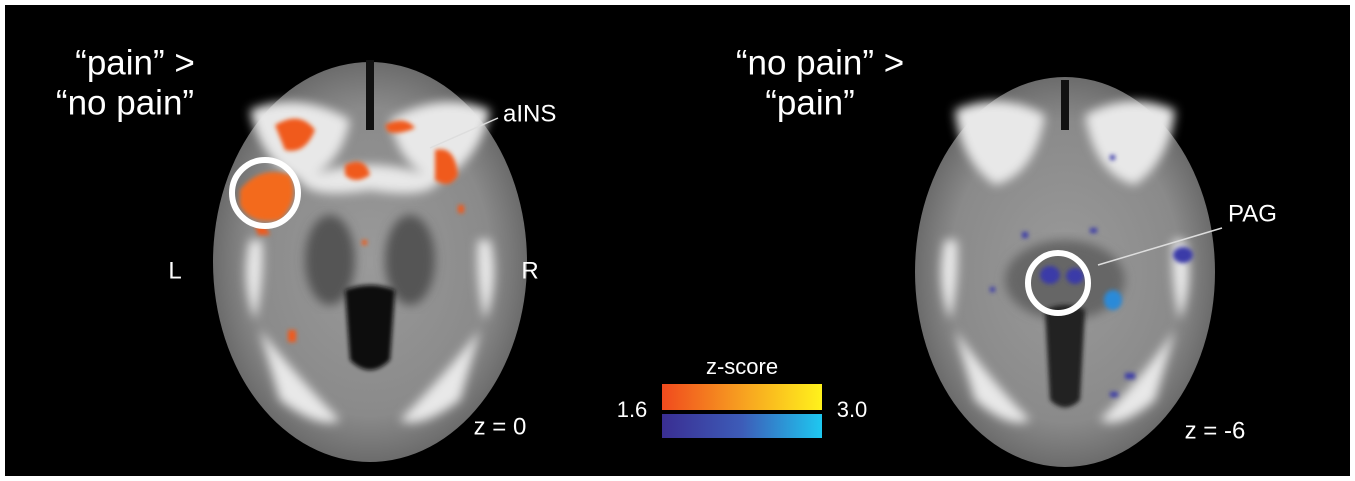 Image resolution: width=1355 pixels, height=481 pixels. I want to click on slice-label: z = 0, so click(500, 426).